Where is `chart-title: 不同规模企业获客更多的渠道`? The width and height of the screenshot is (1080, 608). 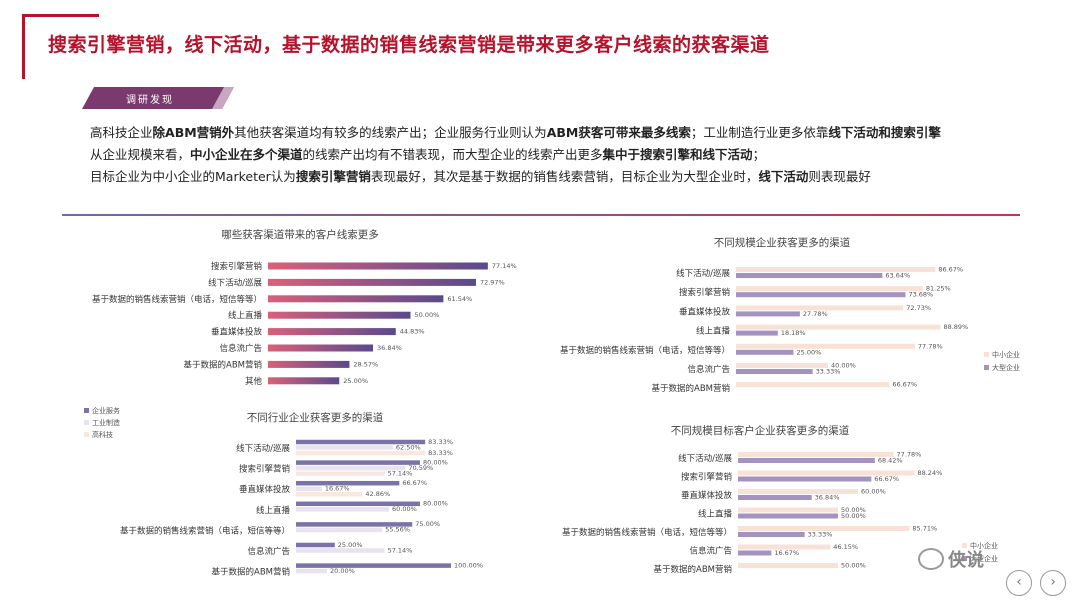 chart-title: 不同规模企业获客更多的渠道 is located at coordinates (782, 242).